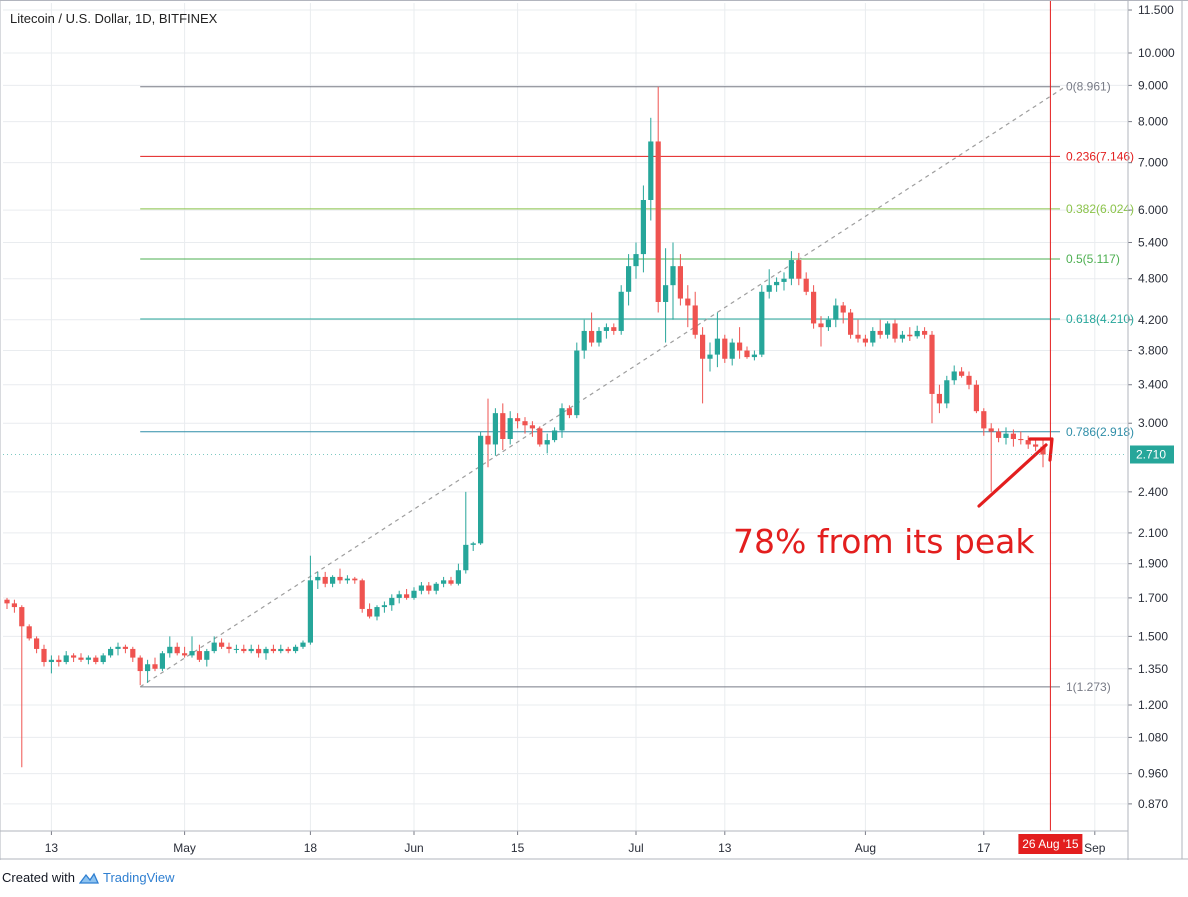 Image resolution: width=1188 pixels, height=897 pixels. I want to click on y-tick-label: 1.350, so click(1153, 669).